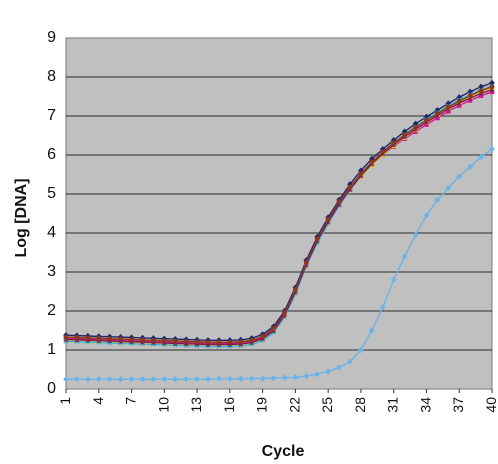  What do you see at coordinates (393, 405) in the screenshot?
I see `x-tick-label: 31` at bounding box center [393, 405].